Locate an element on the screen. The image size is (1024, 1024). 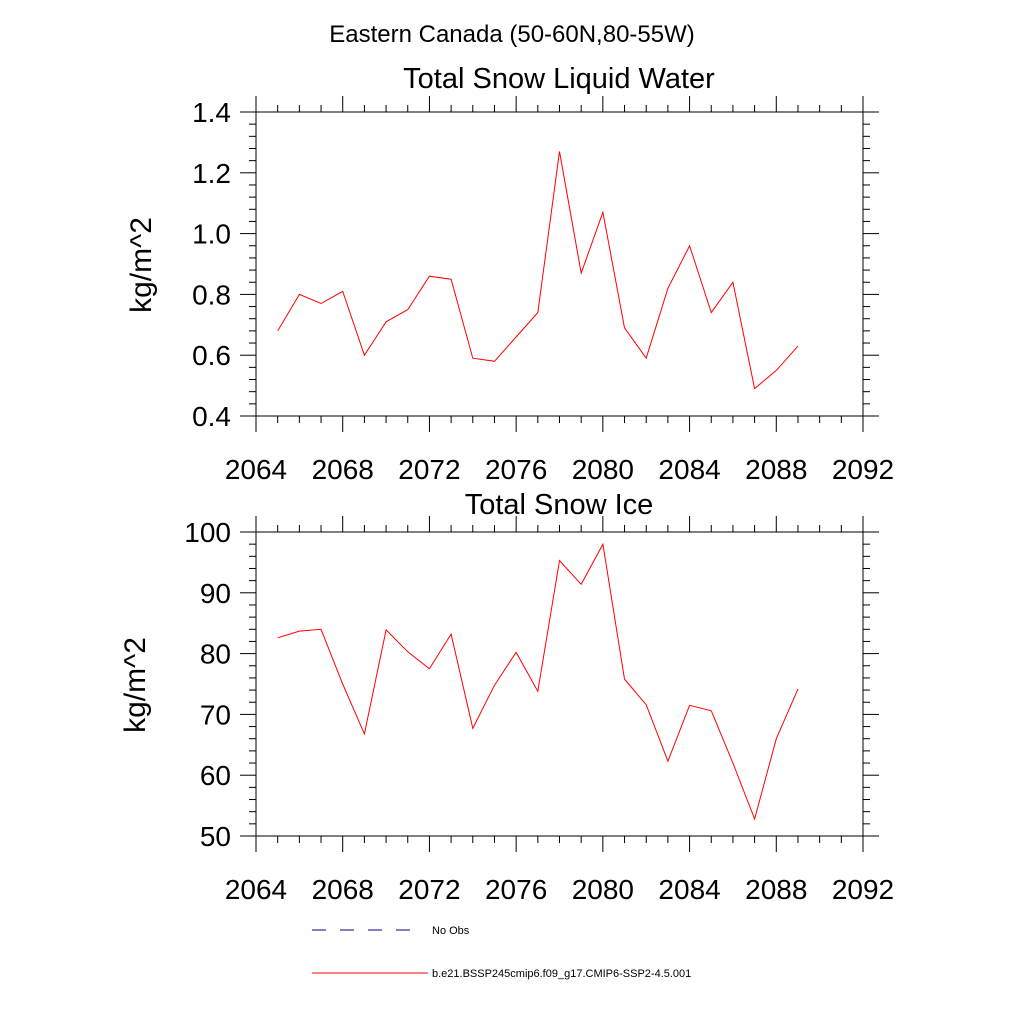
y-tick-label: 90 is located at coordinates (215, 593).